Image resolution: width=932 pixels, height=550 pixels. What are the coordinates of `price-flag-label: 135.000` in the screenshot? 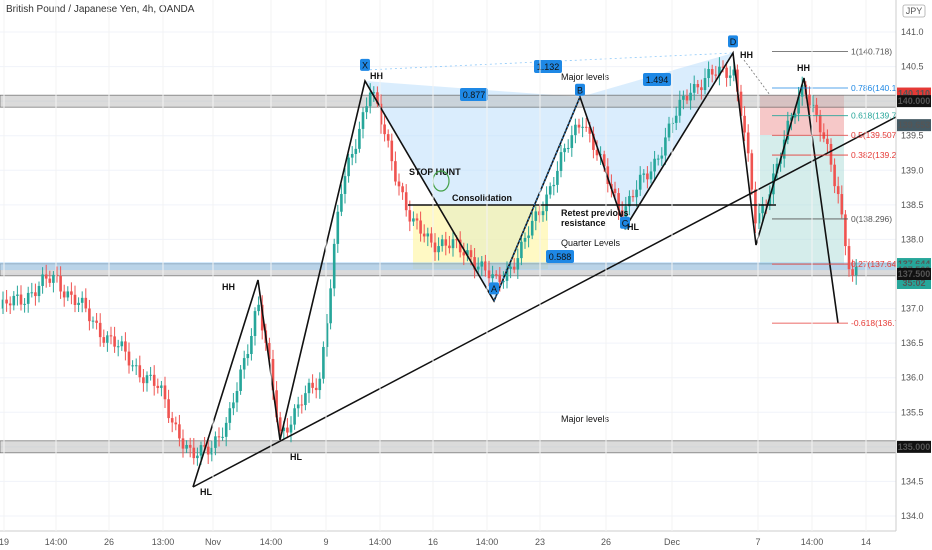 It's located at (914, 447).